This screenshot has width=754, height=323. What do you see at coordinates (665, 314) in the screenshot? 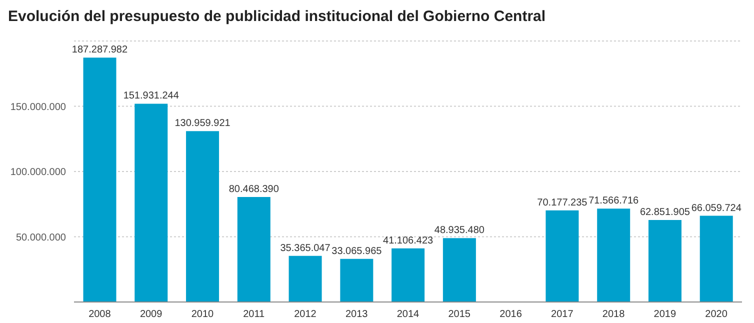
I see `x-tick-label: 2019` at bounding box center [665, 314].